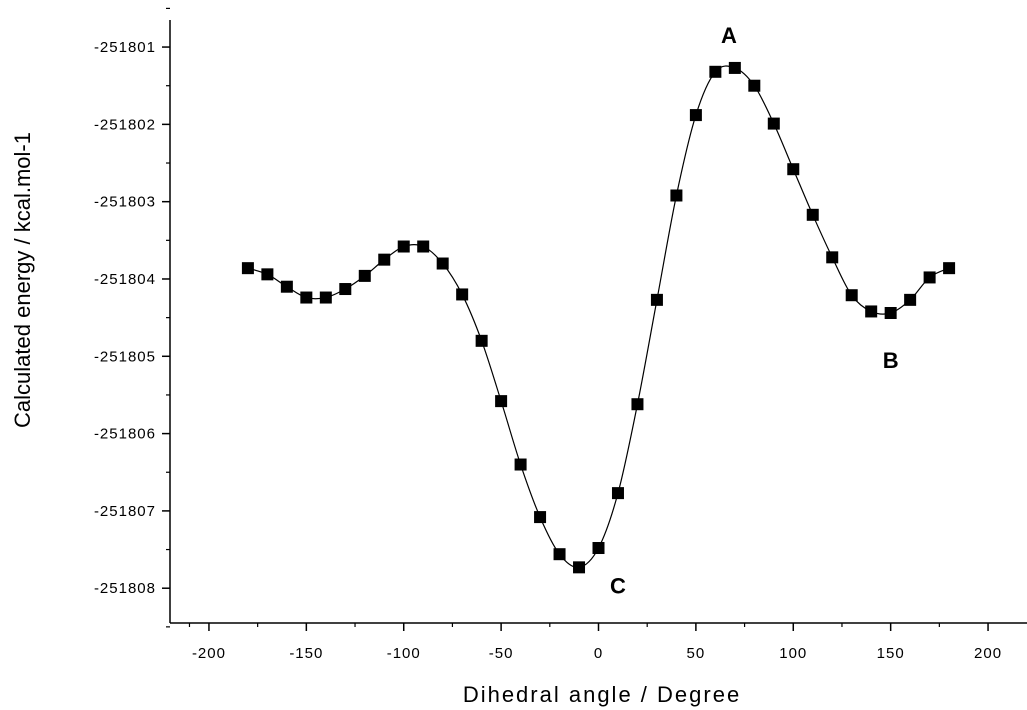  What do you see at coordinates (125, 511) in the screenshot?
I see `y-tick-label: -251807` at bounding box center [125, 511].